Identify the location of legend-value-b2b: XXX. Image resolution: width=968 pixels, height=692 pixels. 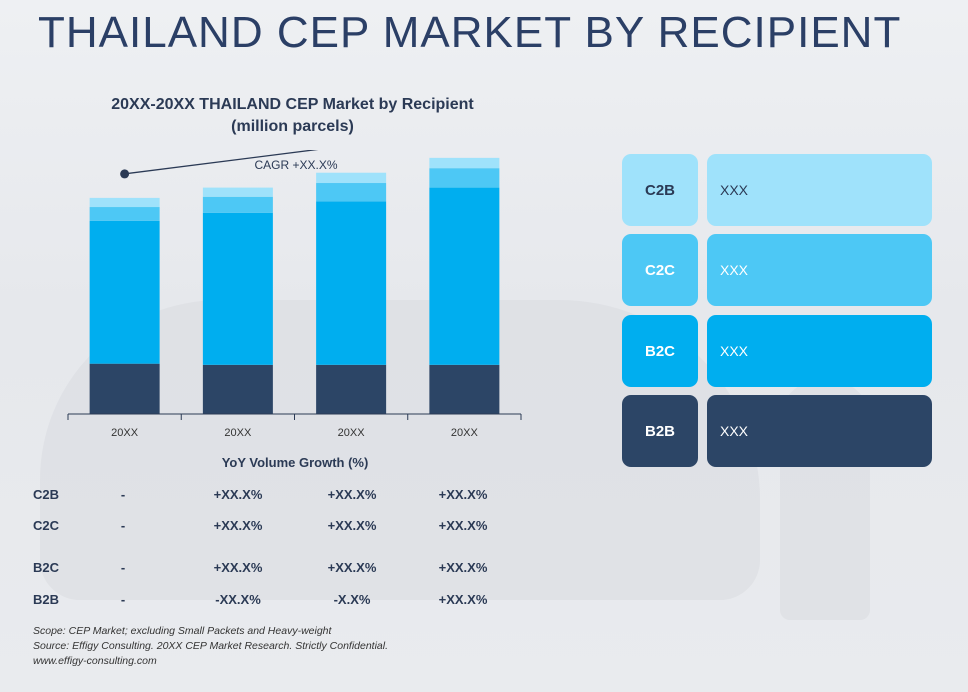
(819, 431).